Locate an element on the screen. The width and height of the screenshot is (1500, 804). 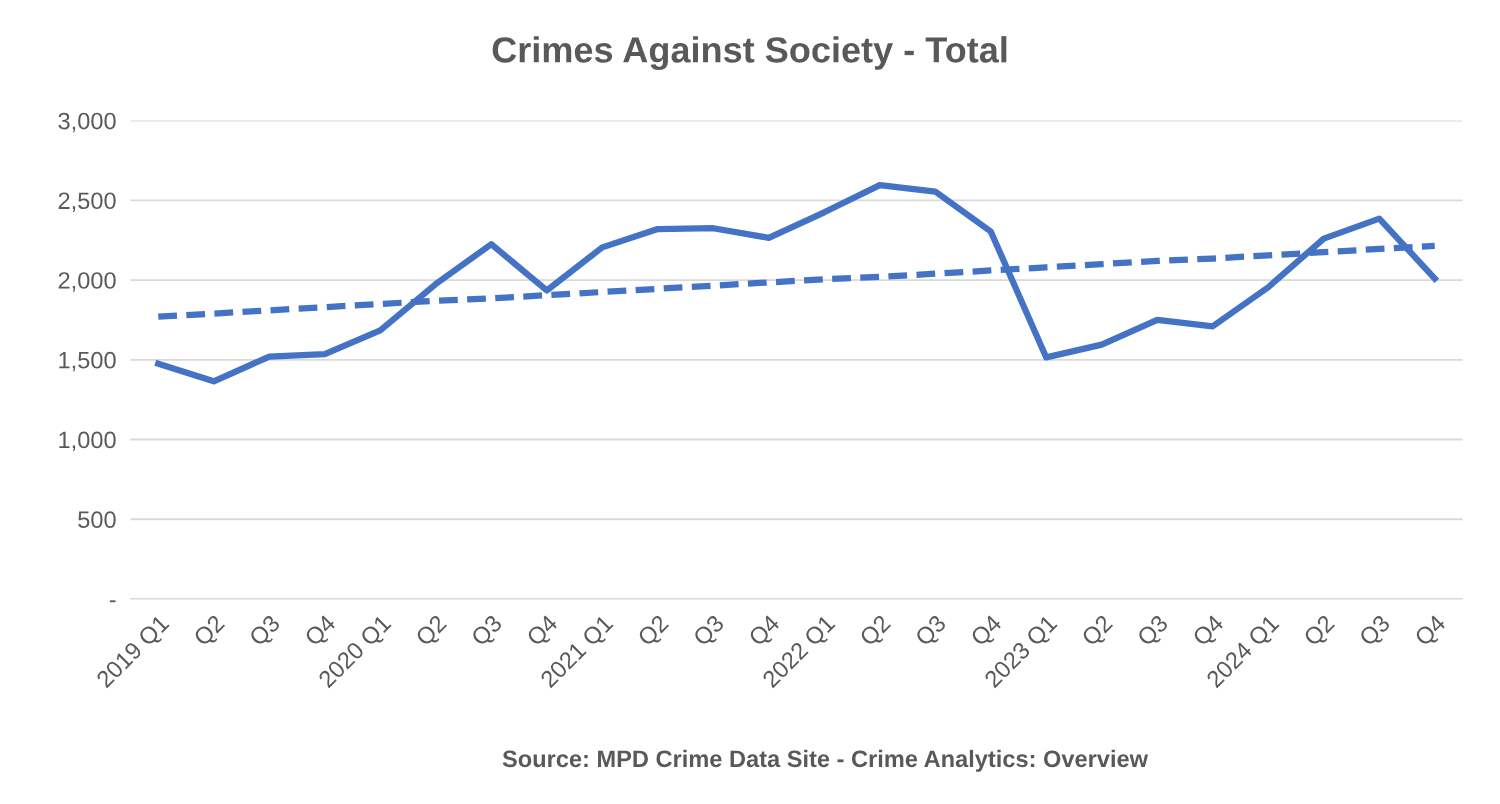
y-tick-label: 2,000 is located at coordinates (87, 282).